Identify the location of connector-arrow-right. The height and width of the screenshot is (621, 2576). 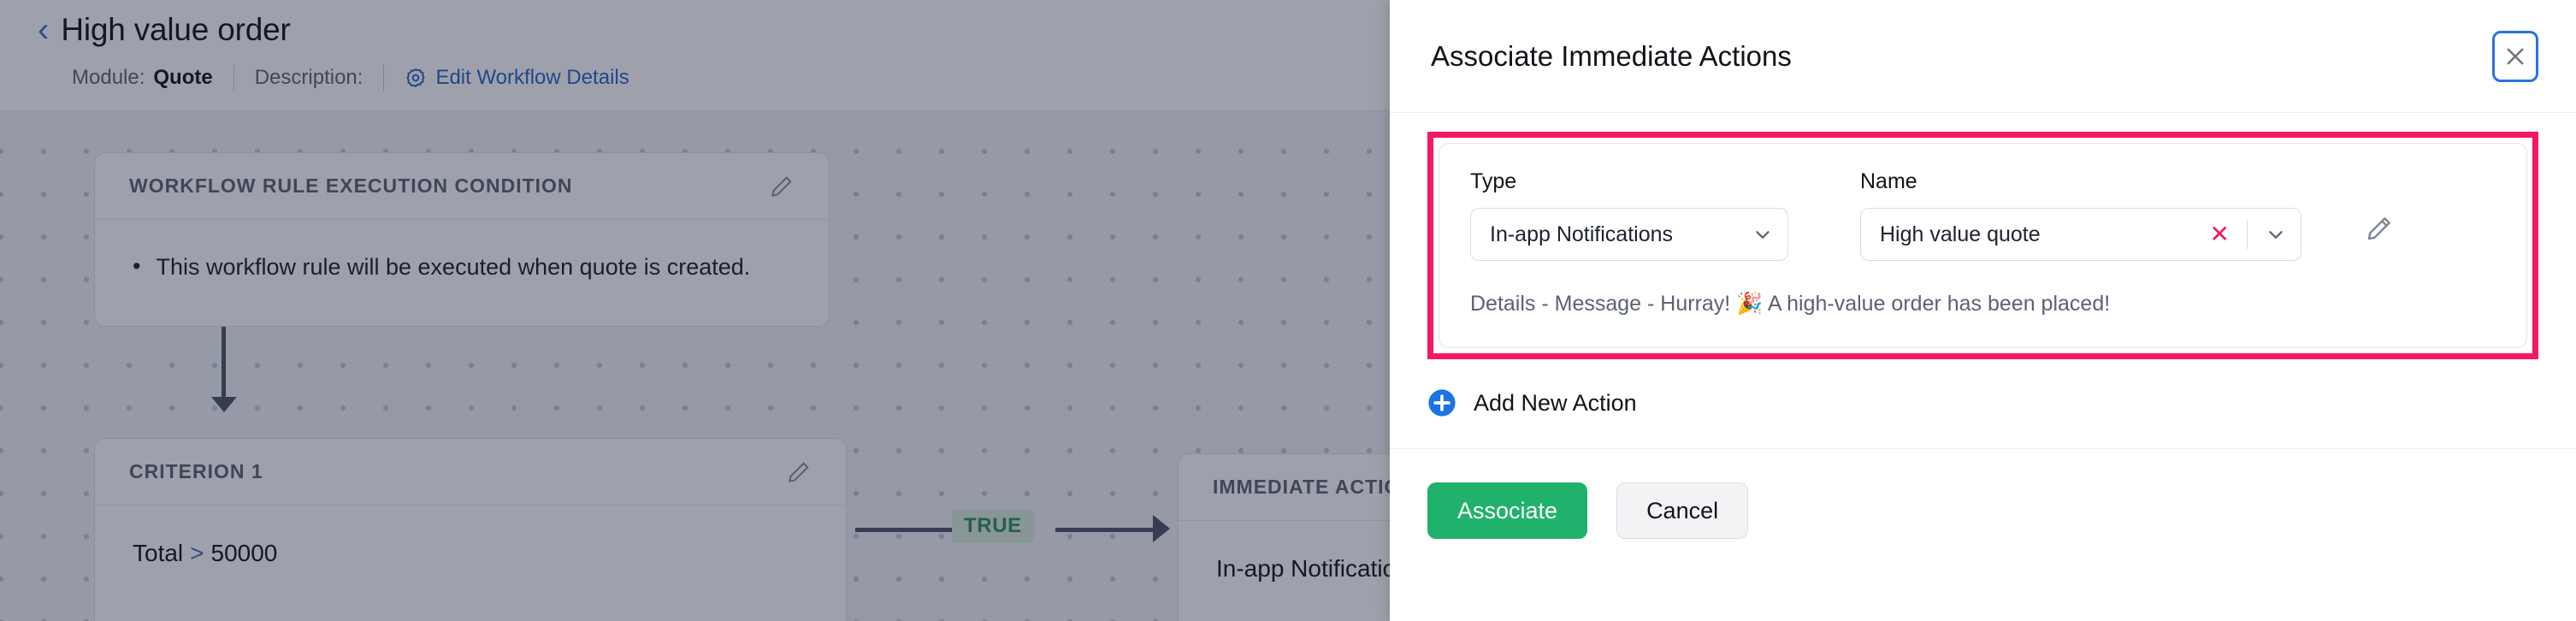
(1161, 528).